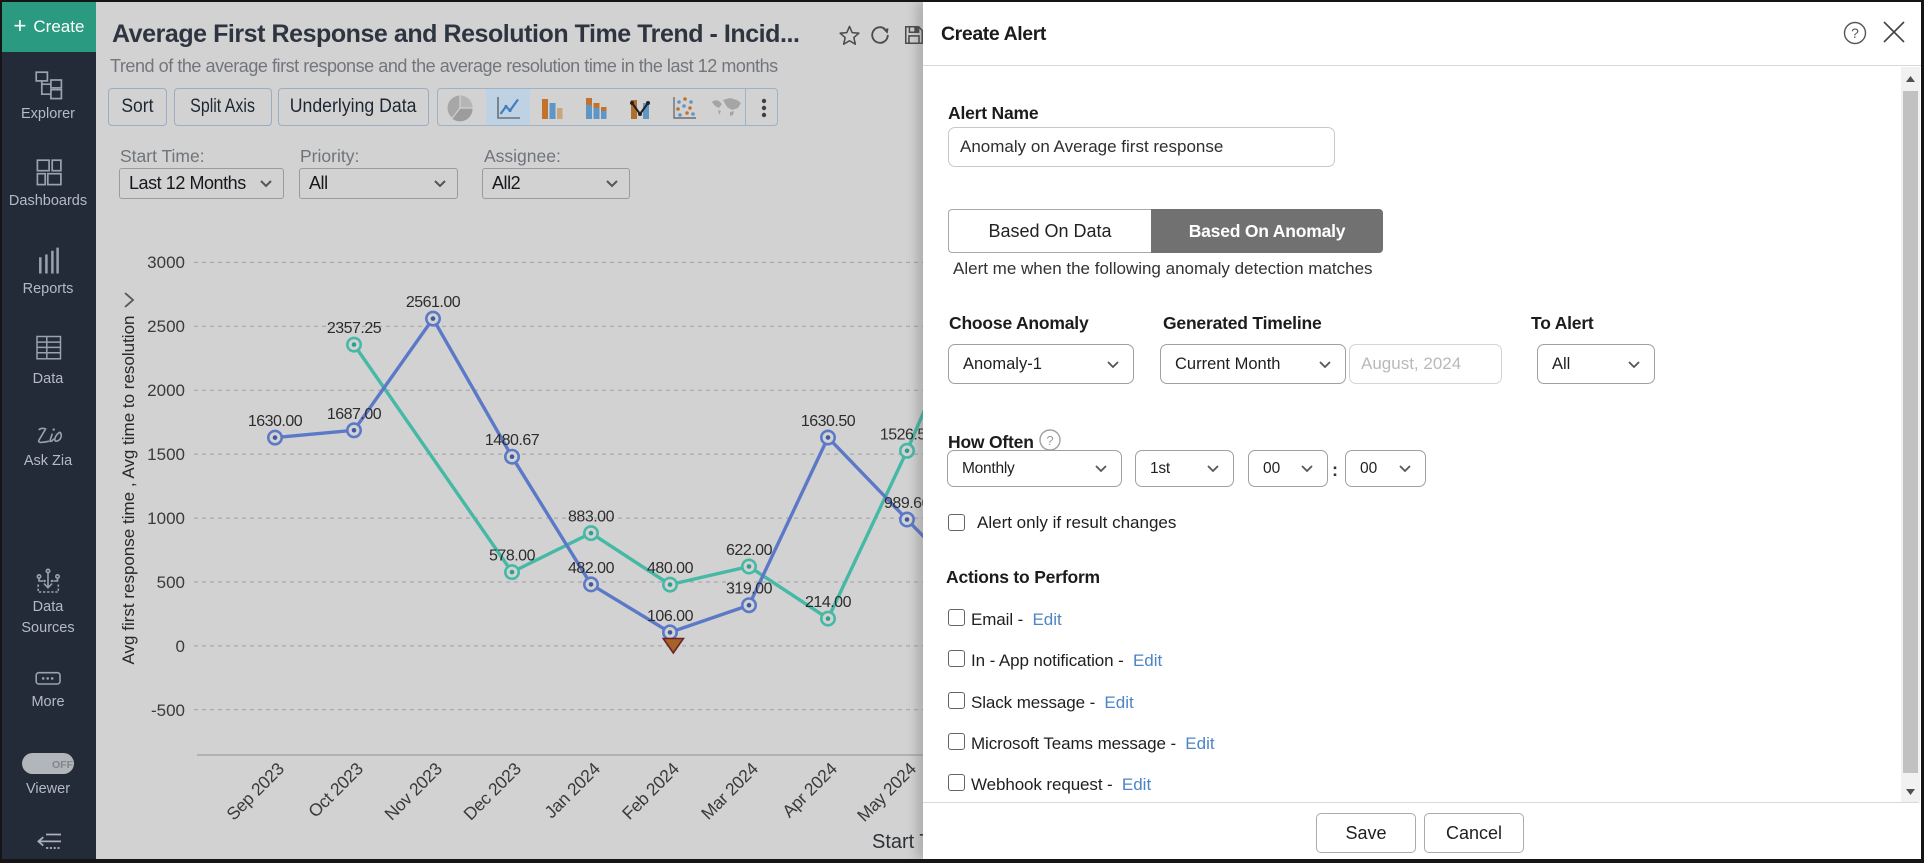 This screenshot has height=863, width=1924. Describe the element at coordinates (166, 326) in the screenshot. I see `svg-text: 2500` at that location.